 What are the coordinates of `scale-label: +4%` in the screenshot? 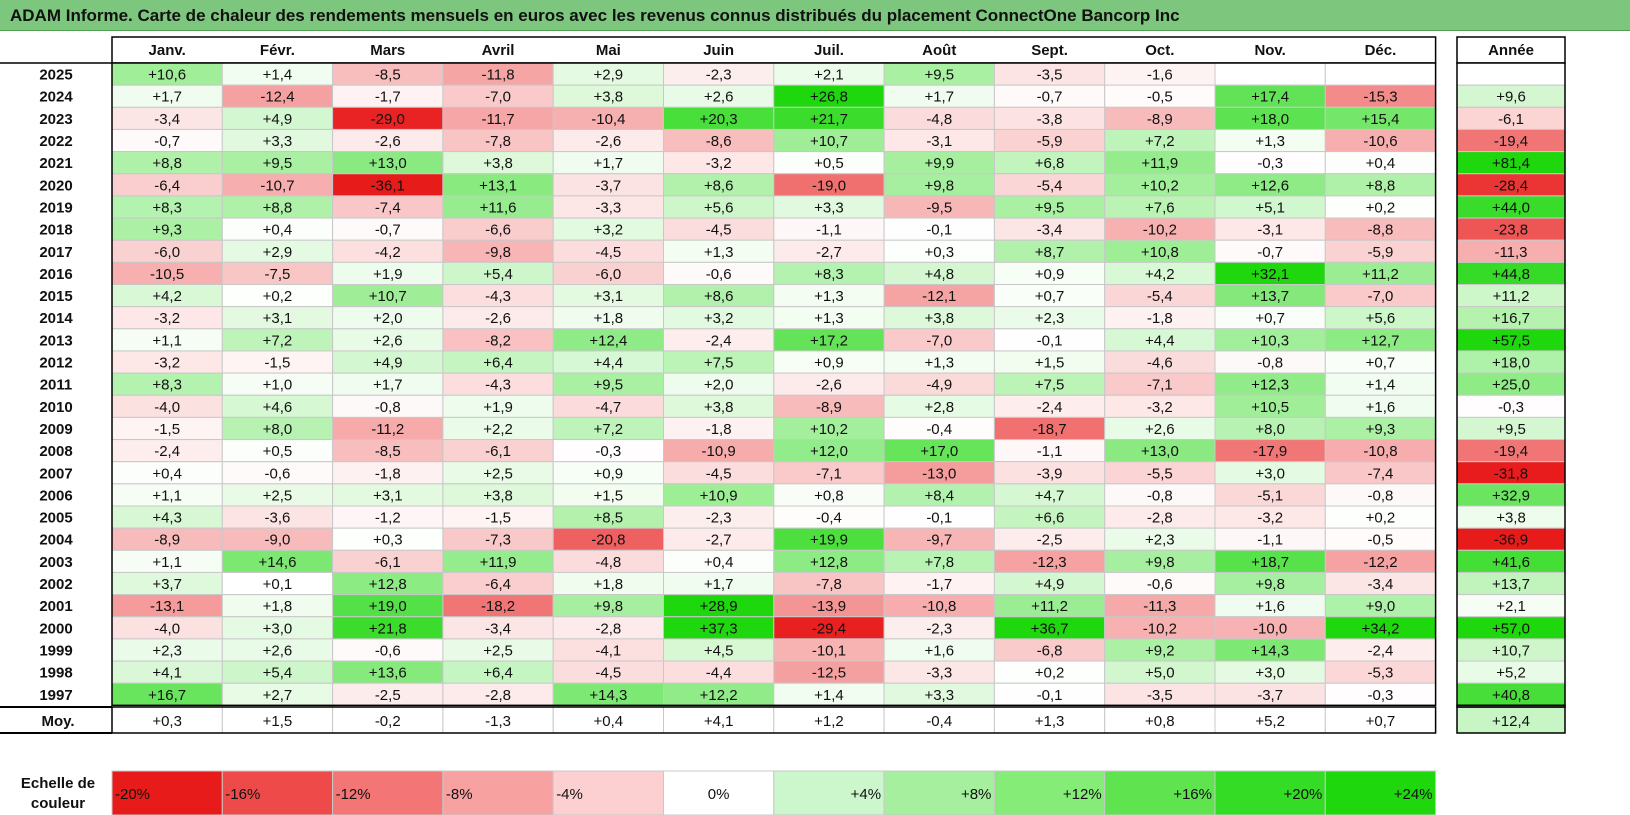 It's located at (866, 794).